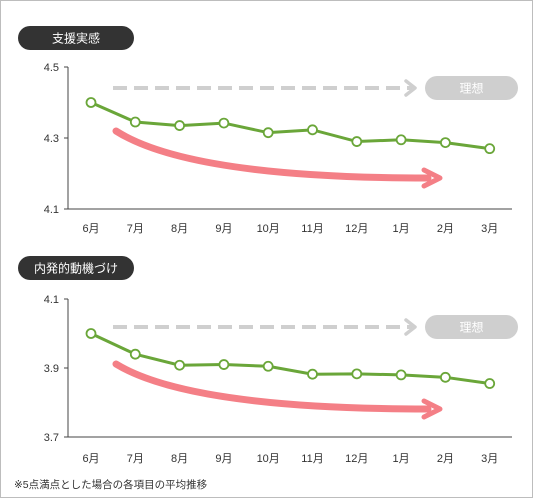 The image size is (533, 498). What do you see at coordinates (290, 126) in the screenshot?
I see `support-series-line` at bounding box center [290, 126].